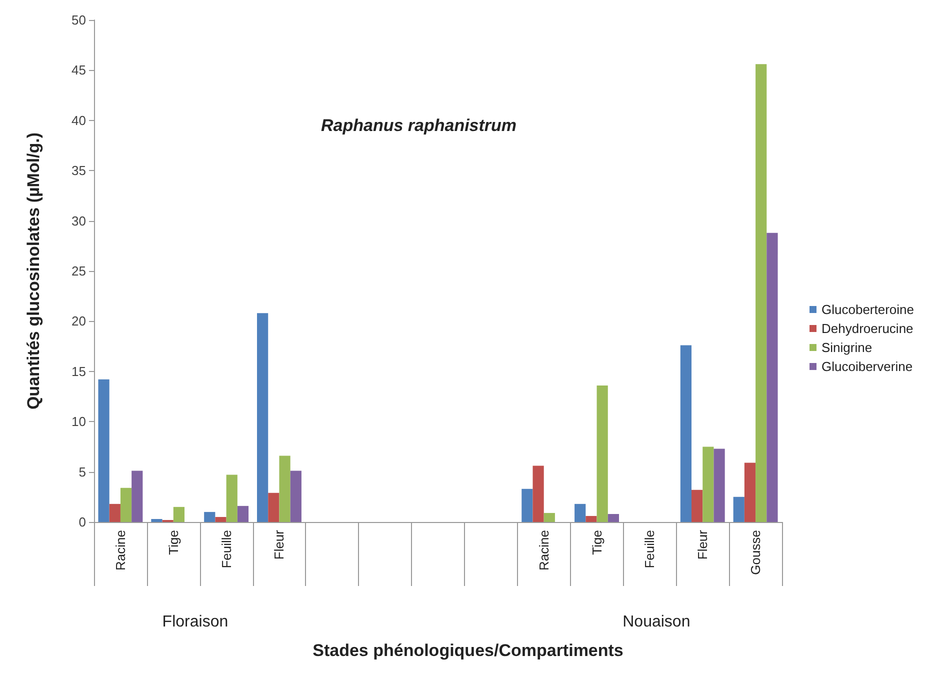 This screenshot has width=947, height=676. Describe the element at coordinates (868, 309) in the screenshot. I see `legend-label: Glucoberteroine` at that location.